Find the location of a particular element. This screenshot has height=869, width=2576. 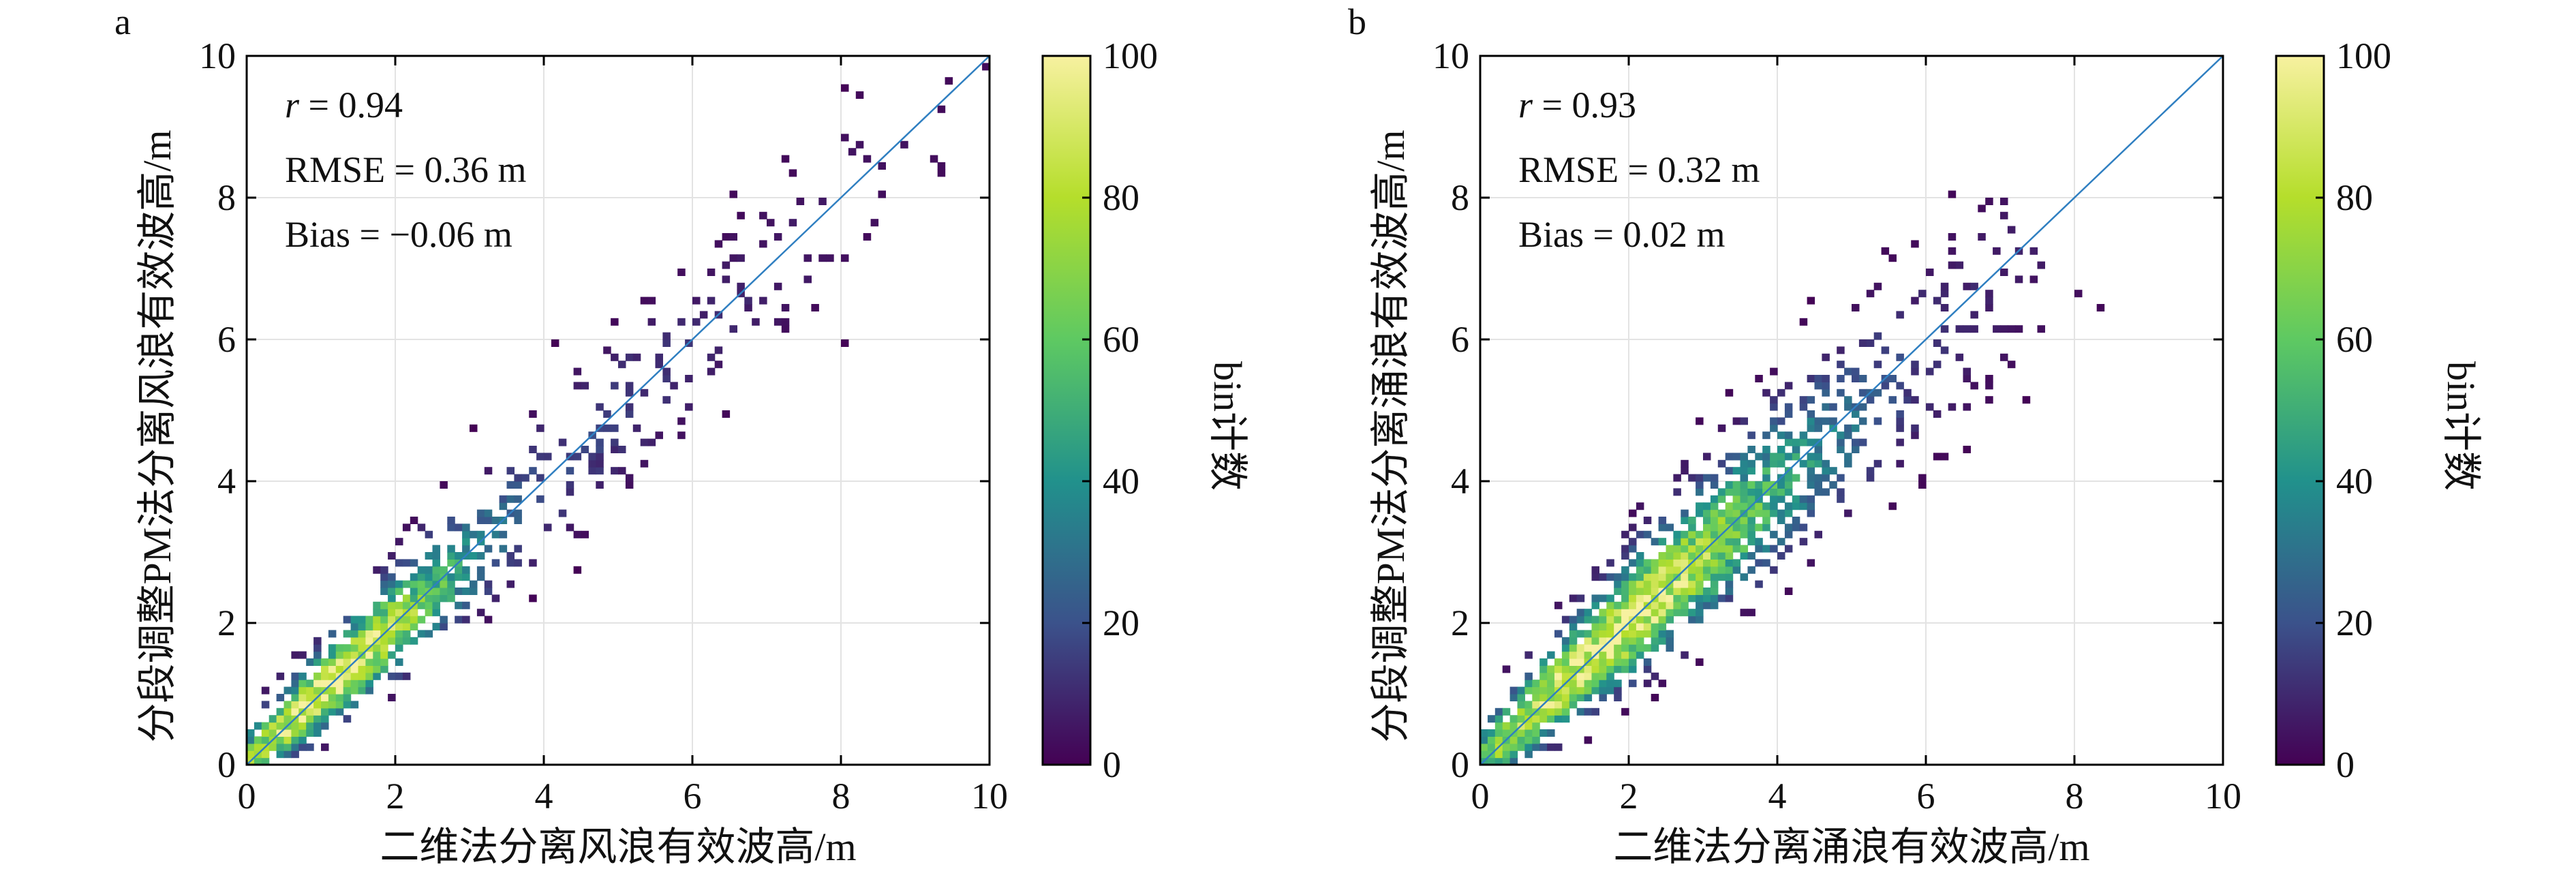

y-tick-label-a: 4 is located at coordinates (226, 481).